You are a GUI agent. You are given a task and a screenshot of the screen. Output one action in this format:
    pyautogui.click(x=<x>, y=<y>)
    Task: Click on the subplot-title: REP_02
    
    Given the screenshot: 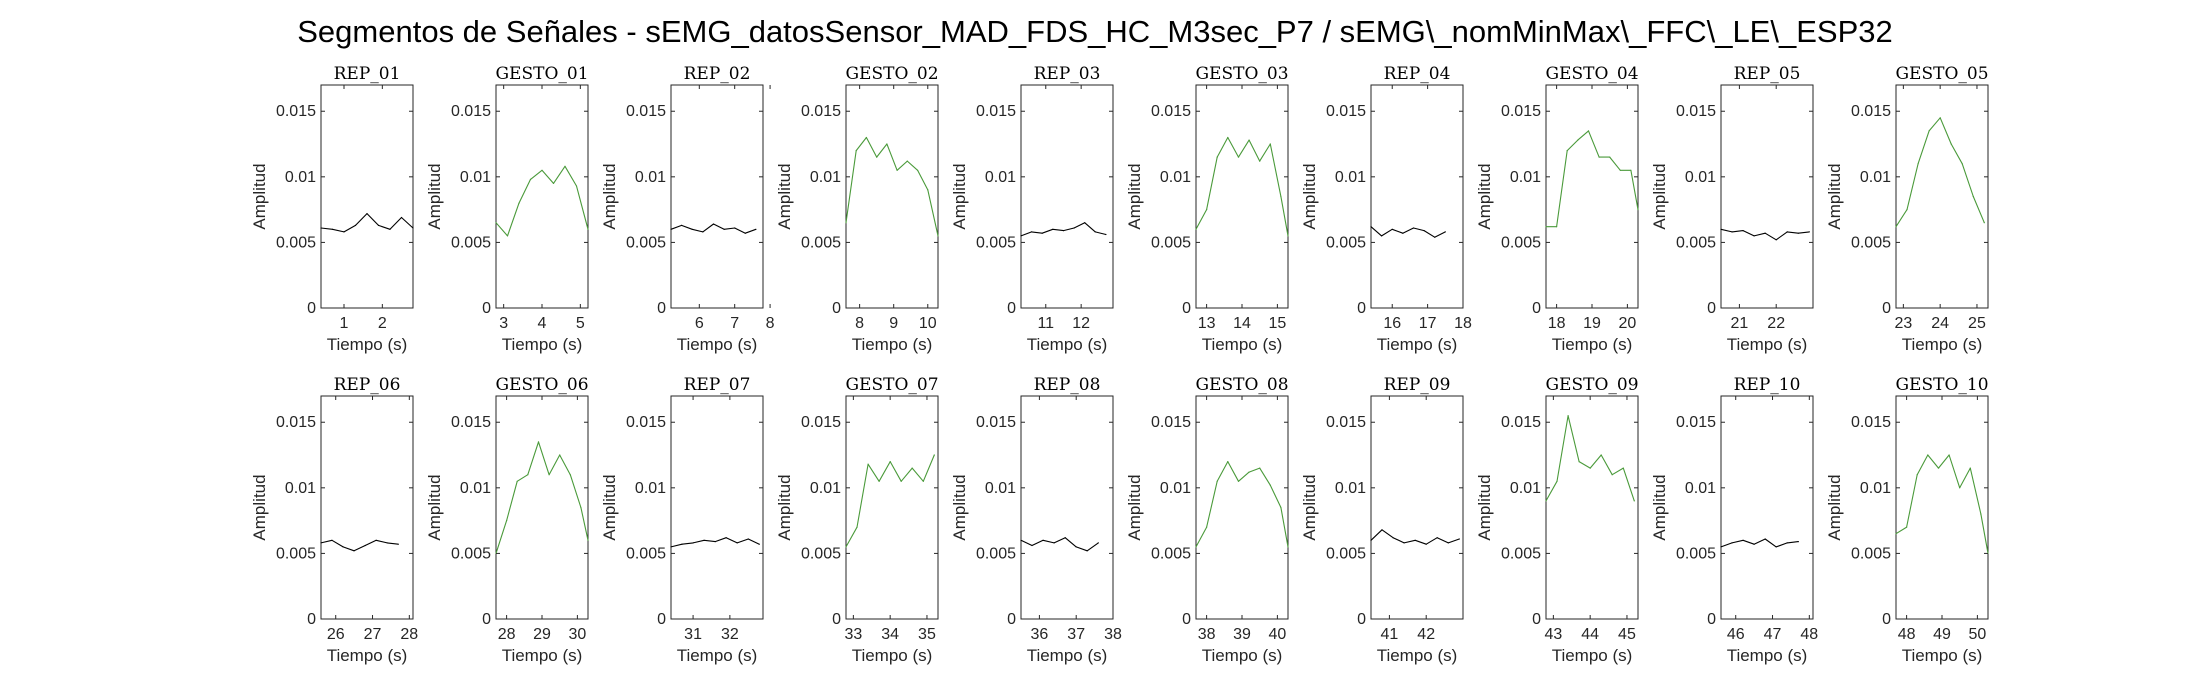 What is the action you would take?
    pyautogui.click(x=717, y=74)
    